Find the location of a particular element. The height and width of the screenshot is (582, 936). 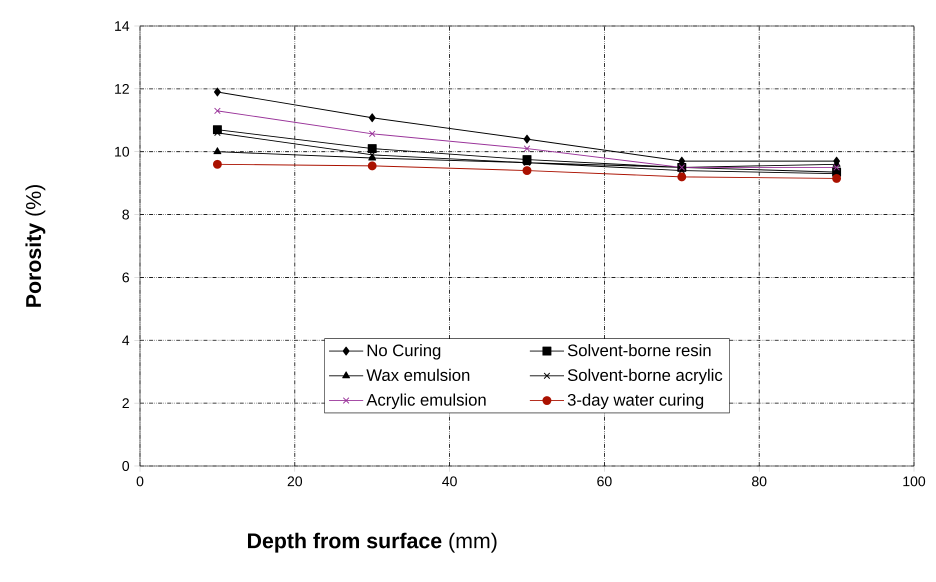

y-tick-label: 10 is located at coordinates (122, 151).